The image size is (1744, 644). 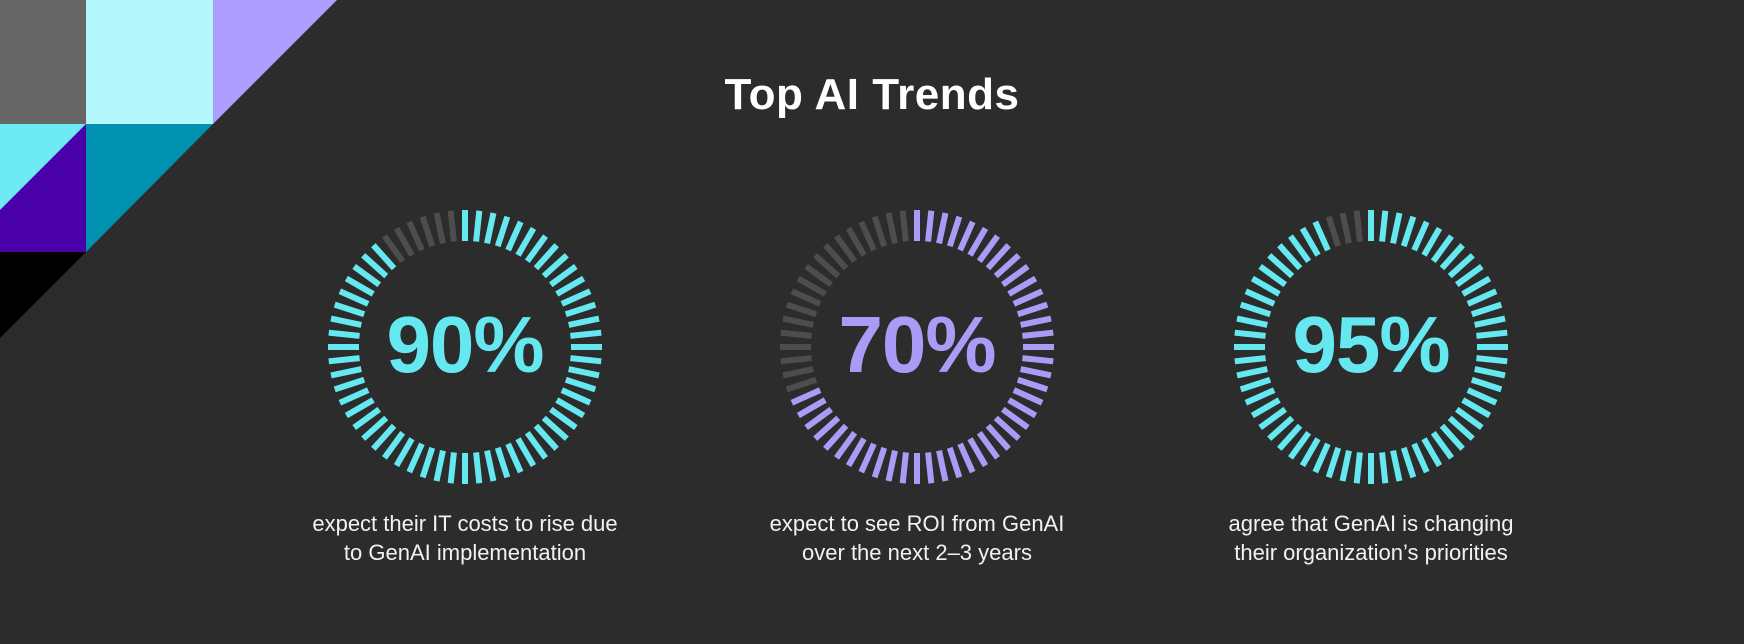 What do you see at coordinates (43, 167) in the screenshot?
I see `deco-cyan-triangle` at bounding box center [43, 167].